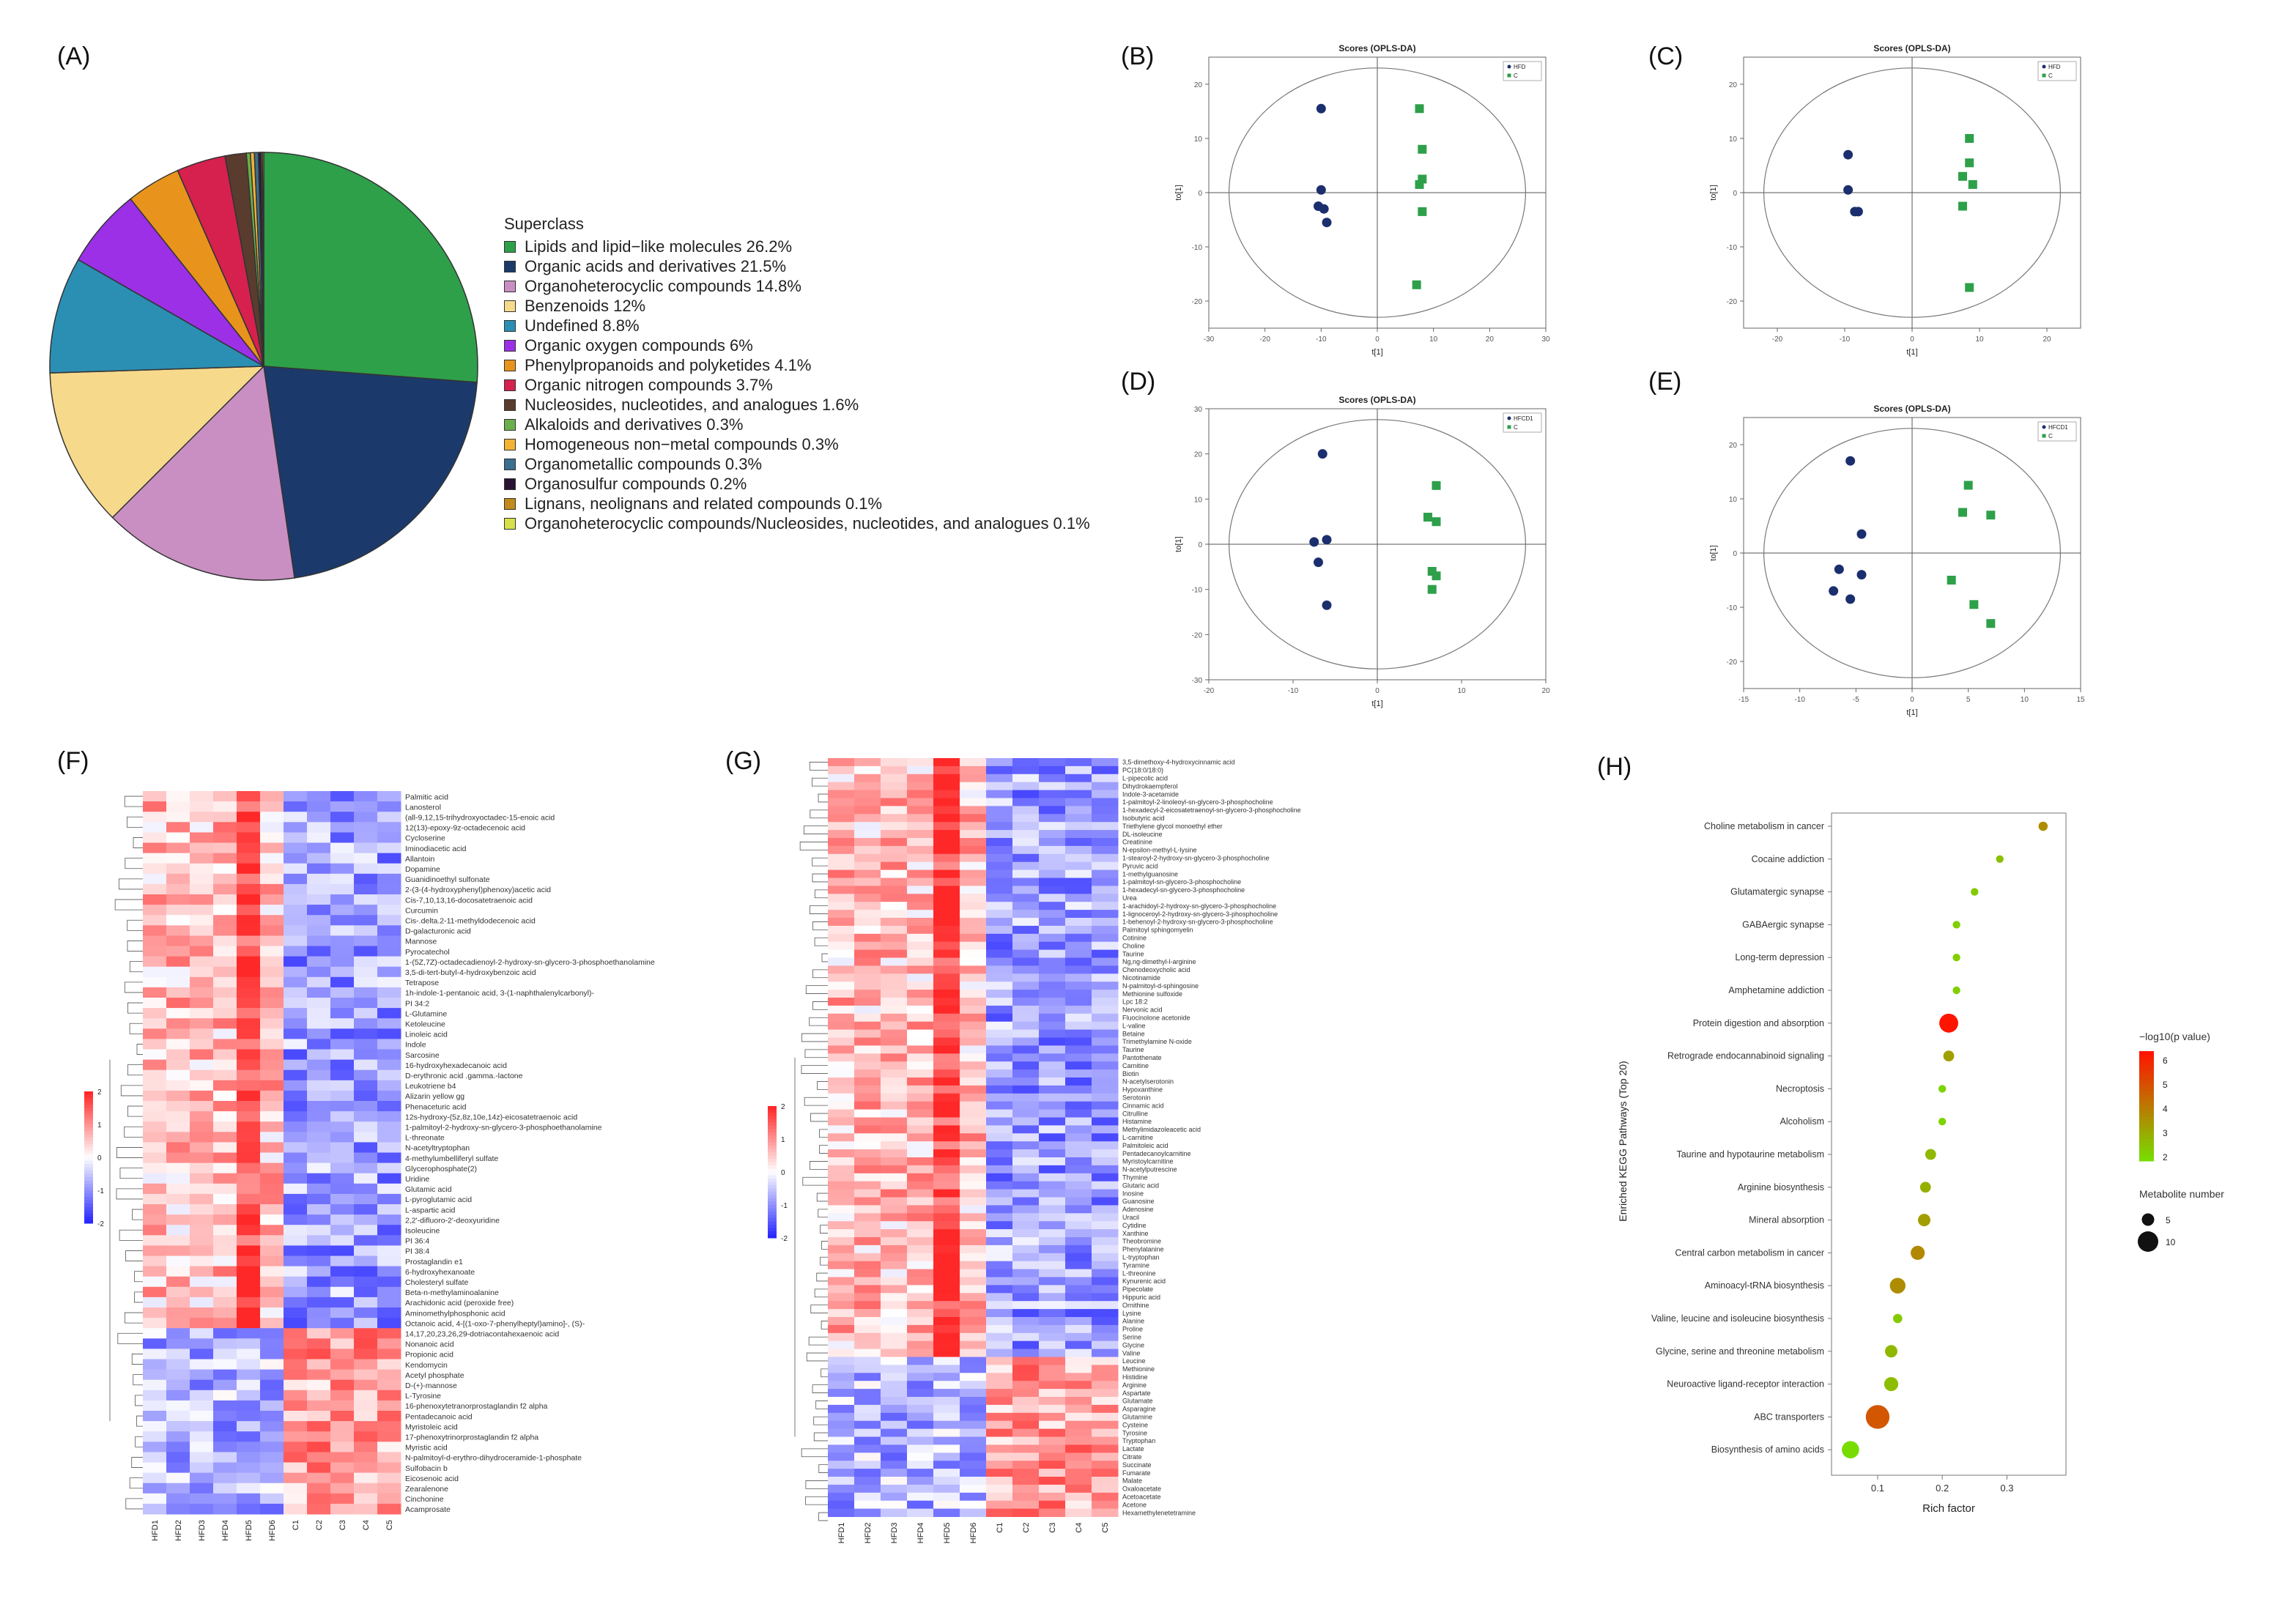  Describe the element at coordinates (1105, 1528) in the screenshot. I see `column-label: C5` at that location.